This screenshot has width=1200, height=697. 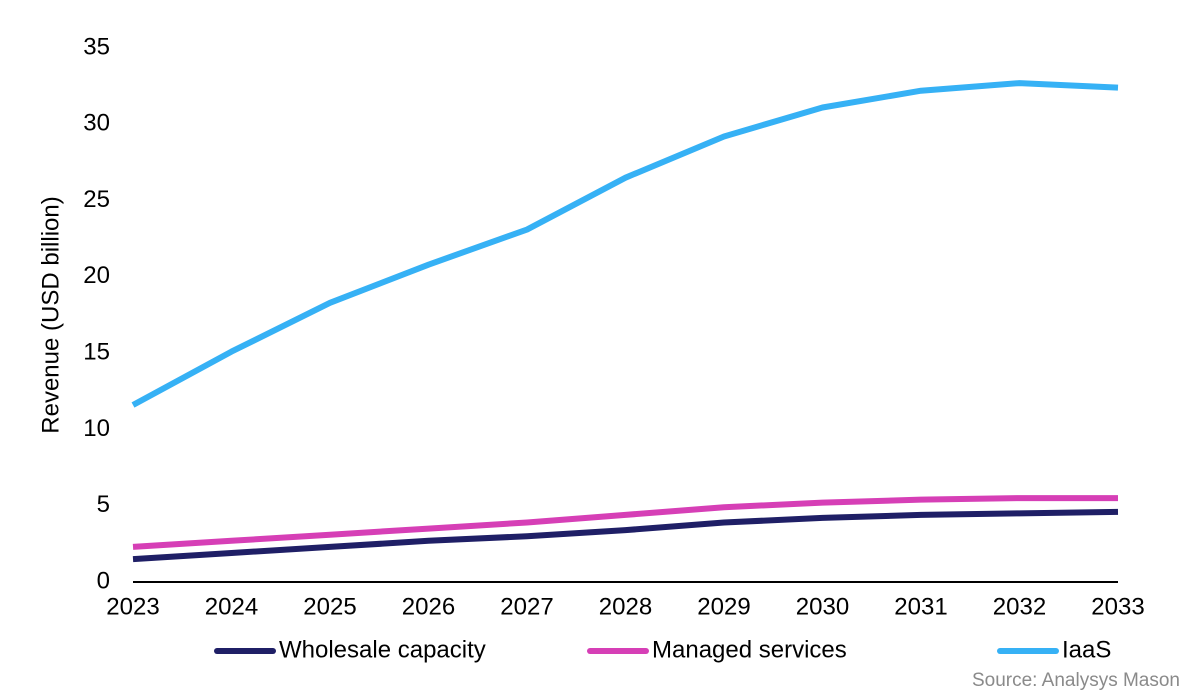 What do you see at coordinates (428, 606) in the screenshot?
I see `x-tick-label: 2026` at bounding box center [428, 606].